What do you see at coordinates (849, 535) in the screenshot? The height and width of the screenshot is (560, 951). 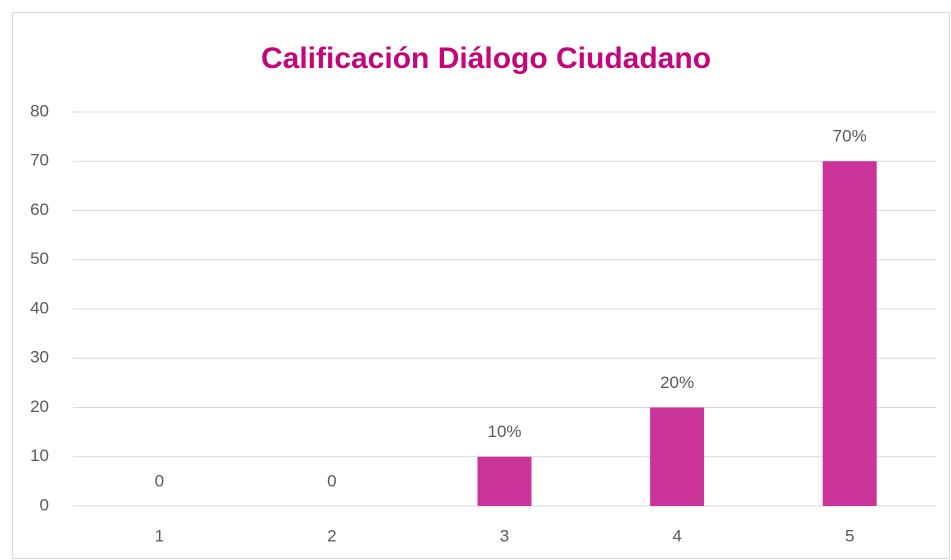 I see `x-tick-label: 5` at bounding box center [849, 535].